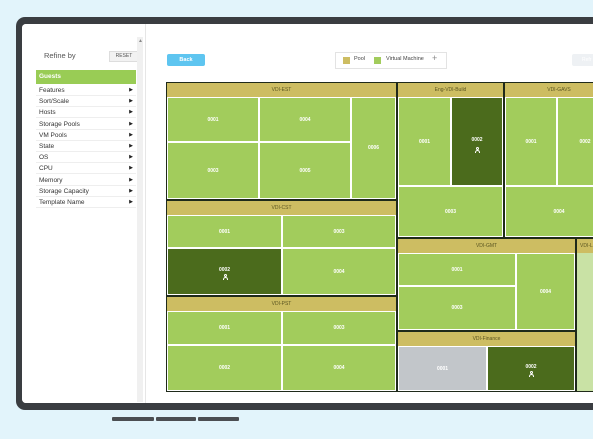  I want to click on category-label: Sort/Scale, so click(54, 101).